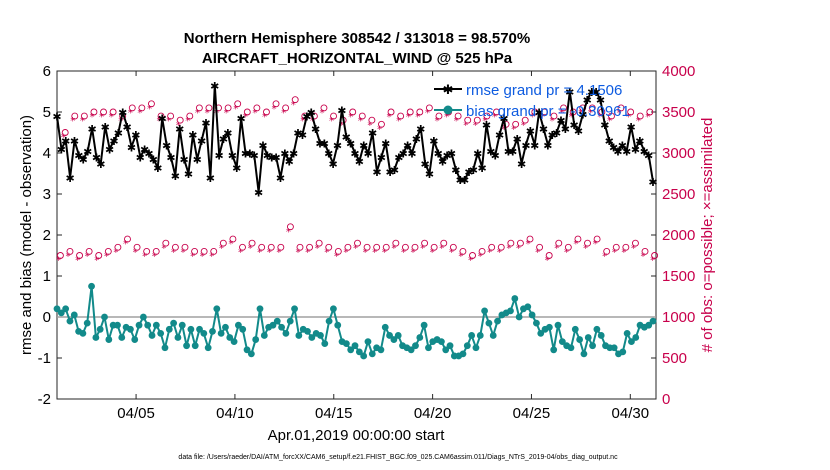 This screenshot has width=830, height=470. Describe the element at coordinates (47, 71) in the screenshot. I see `y-tick-label: 6` at that location.